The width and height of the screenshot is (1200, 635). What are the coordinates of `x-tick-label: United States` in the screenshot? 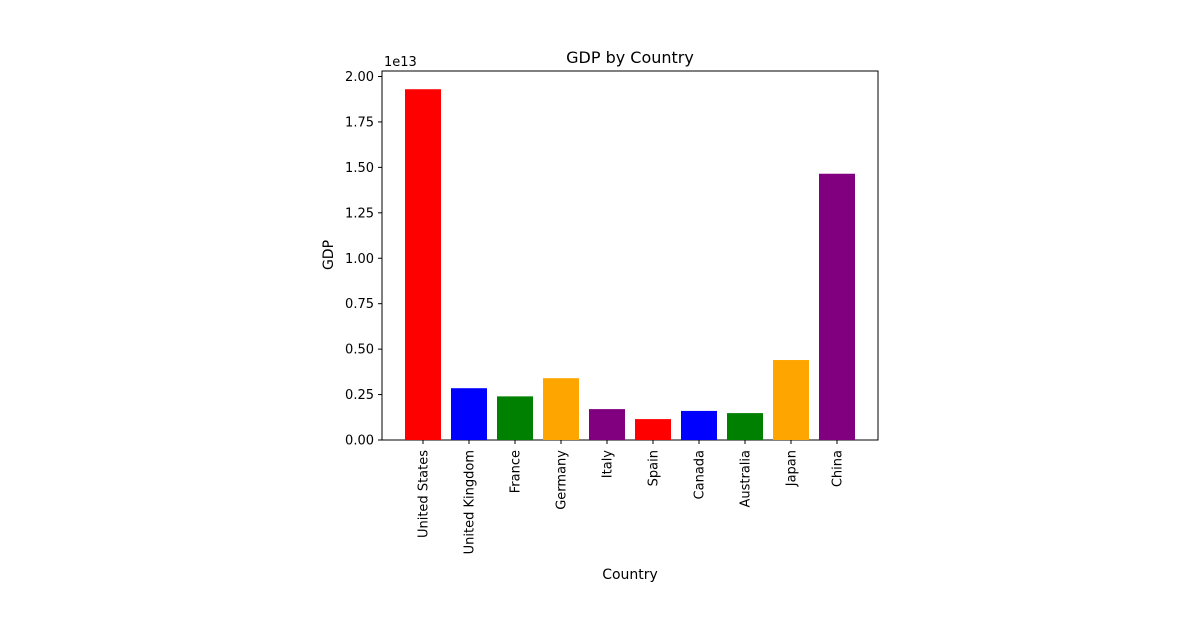 It's located at (424, 494).